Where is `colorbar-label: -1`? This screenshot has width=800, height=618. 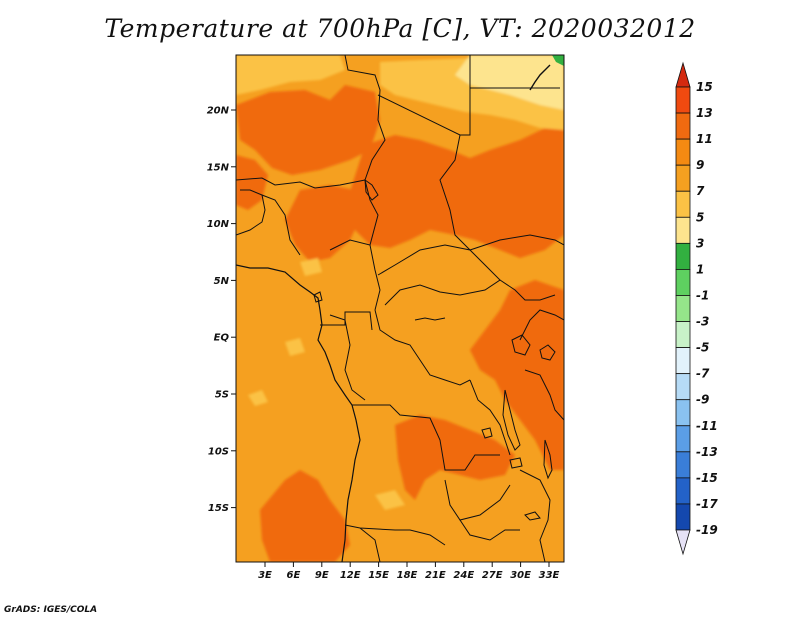
colorbar-label: -1 is located at coordinates (702, 295).